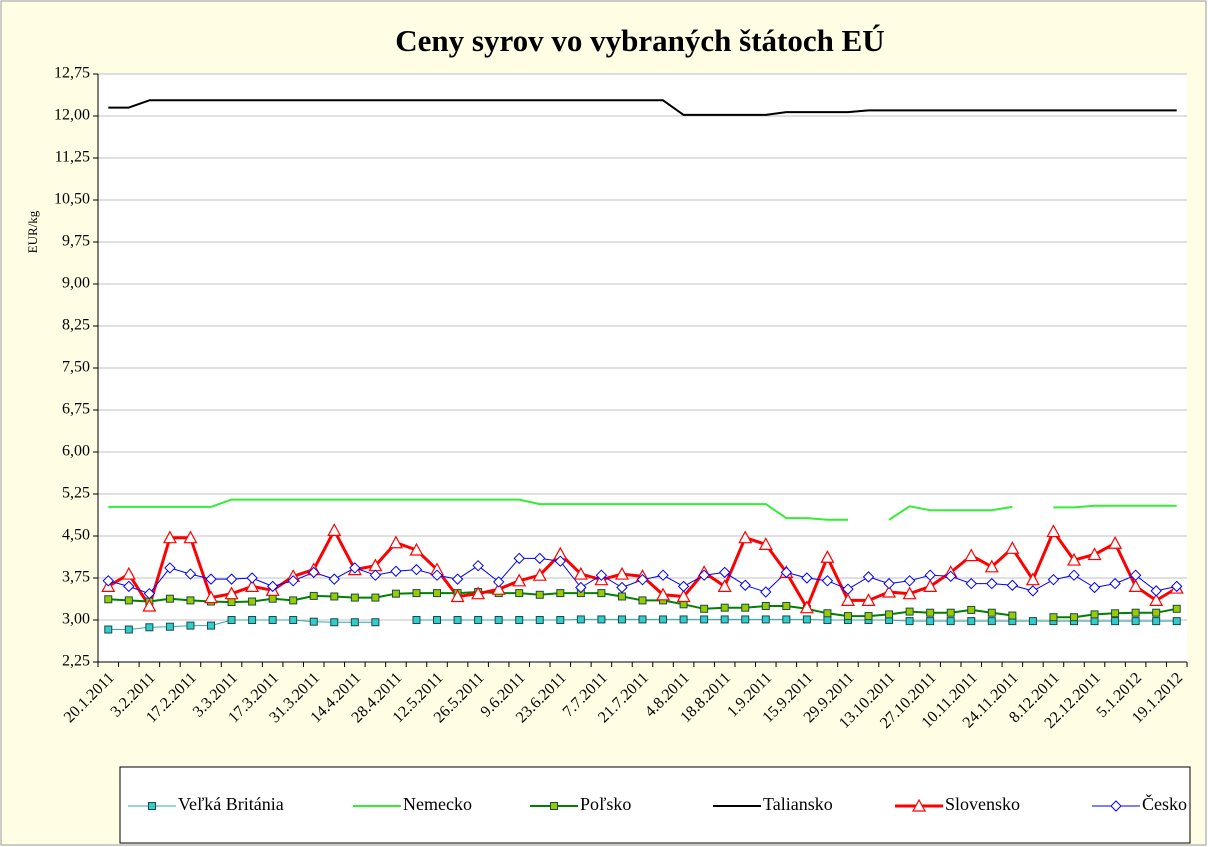 The height and width of the screenshot is (847, 1208). I want to click on y-tick-label: 6,75, so click(76, 409).